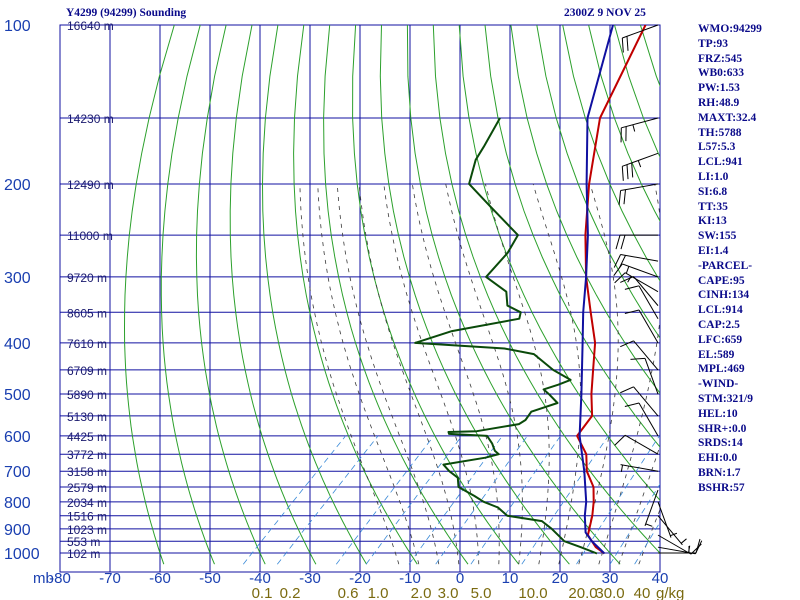 Image resolution: width=800 pixels, height=600 pixels. What do you see at coordinates (721, 73) in the screenshot?
I see `stat-item: WB0:633` at bounding box center [721, 73].